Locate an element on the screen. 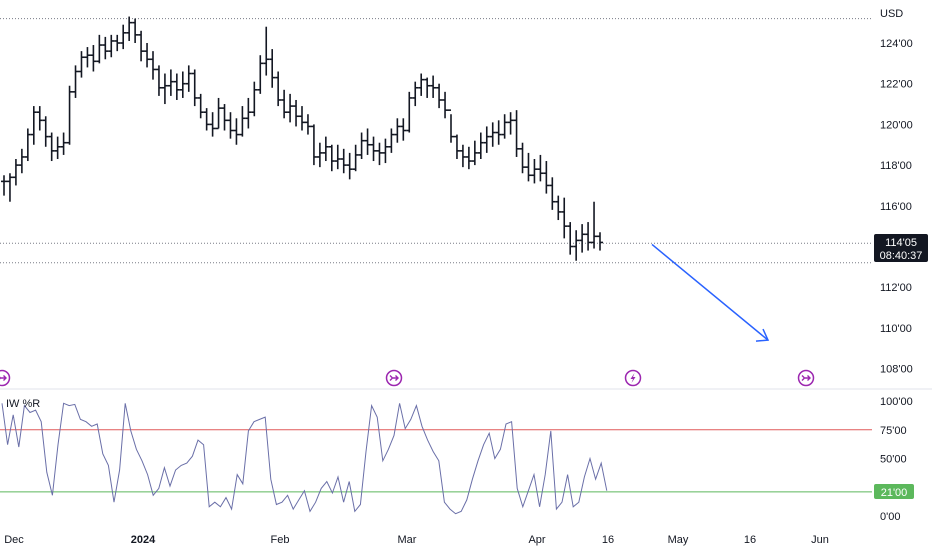 This screenshot has width=932, height=550. time-tick-label: May is located at coordinates (678, 540).